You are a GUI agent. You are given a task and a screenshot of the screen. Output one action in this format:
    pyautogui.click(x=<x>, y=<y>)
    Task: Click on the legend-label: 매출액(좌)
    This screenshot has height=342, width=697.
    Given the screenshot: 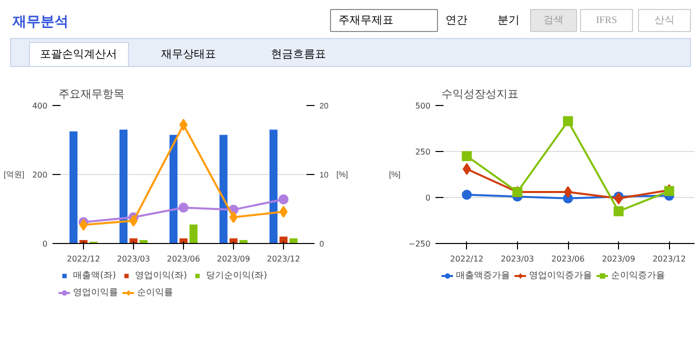 What is the action you would take?
    pyautogui.click(x=94, y=276)
    